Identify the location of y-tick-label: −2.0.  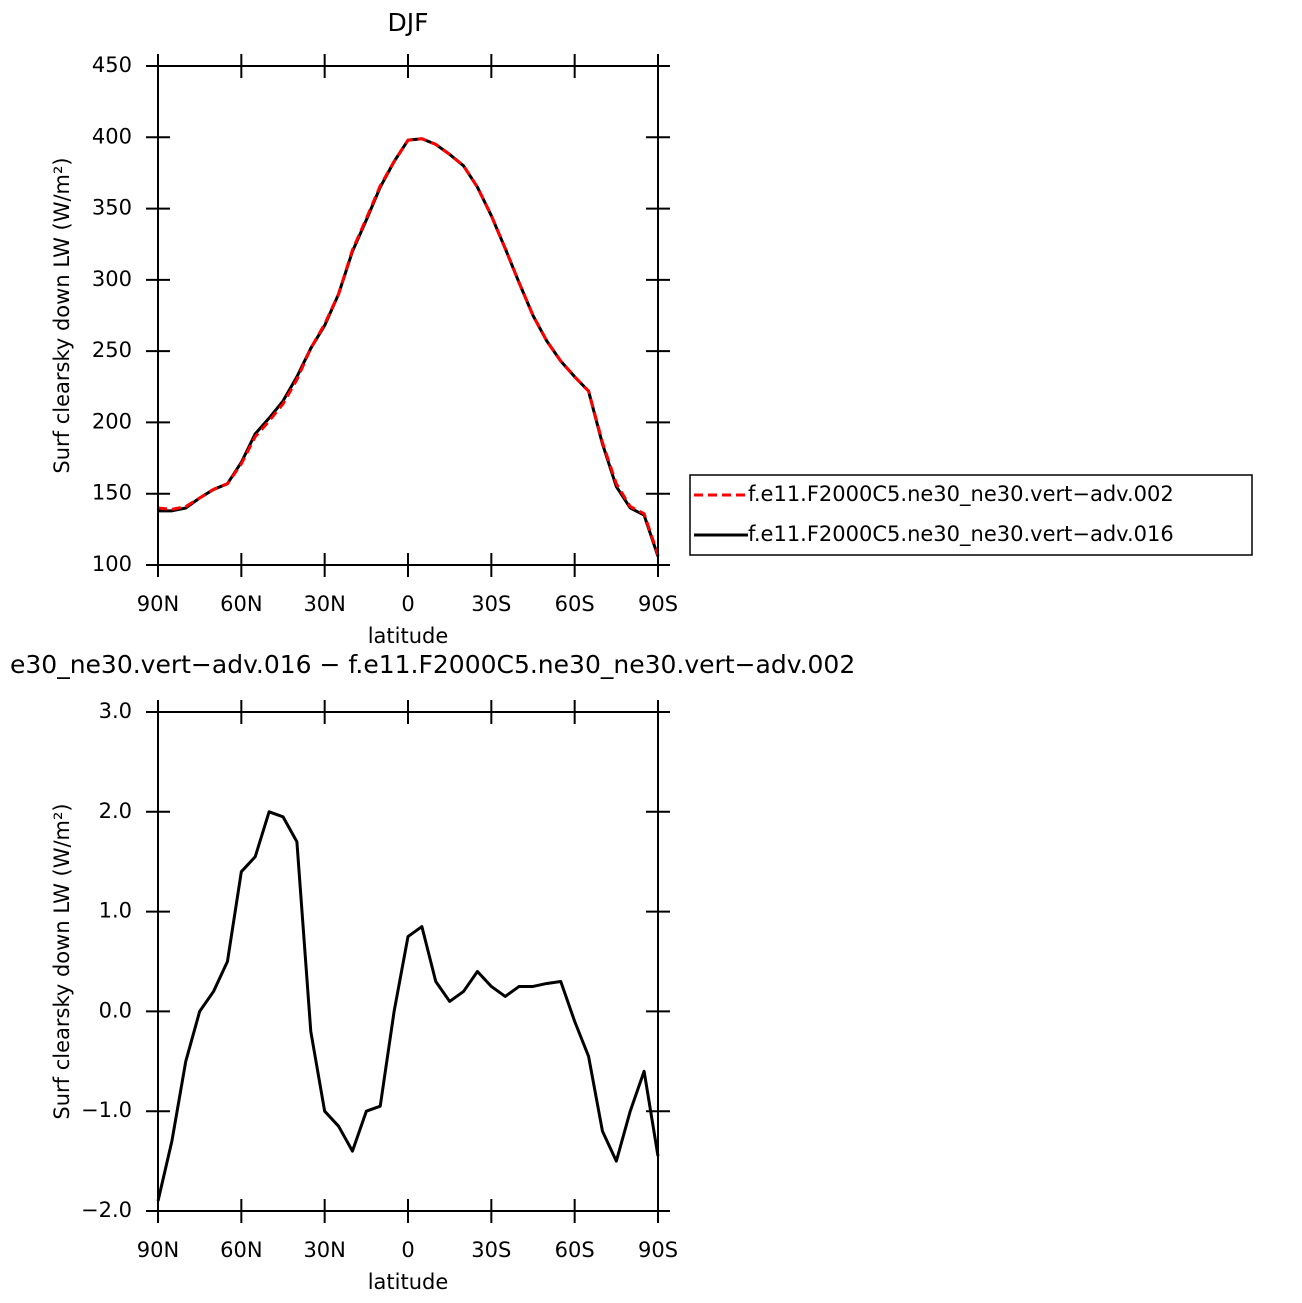
(106, 1210).